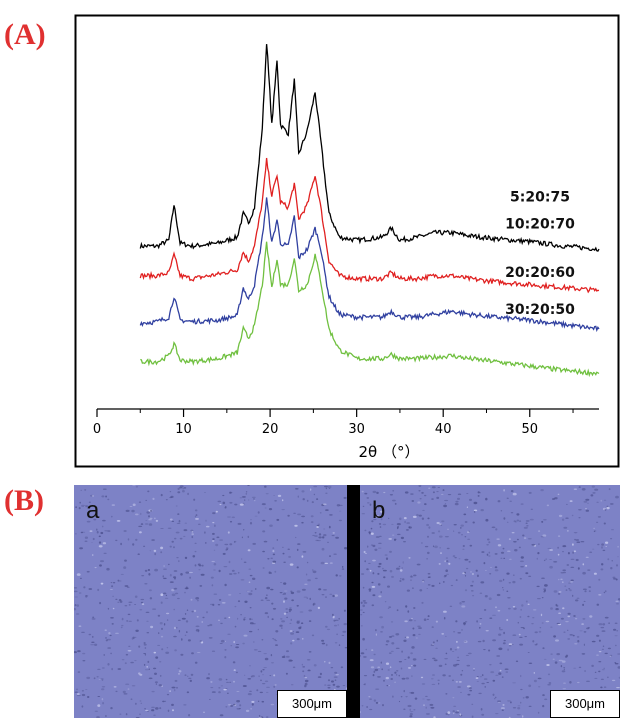  What do you see at coordinates (24, 500) in the screenshot?
I see `panel-label-b: (B)` at bounding box center [24, 500].